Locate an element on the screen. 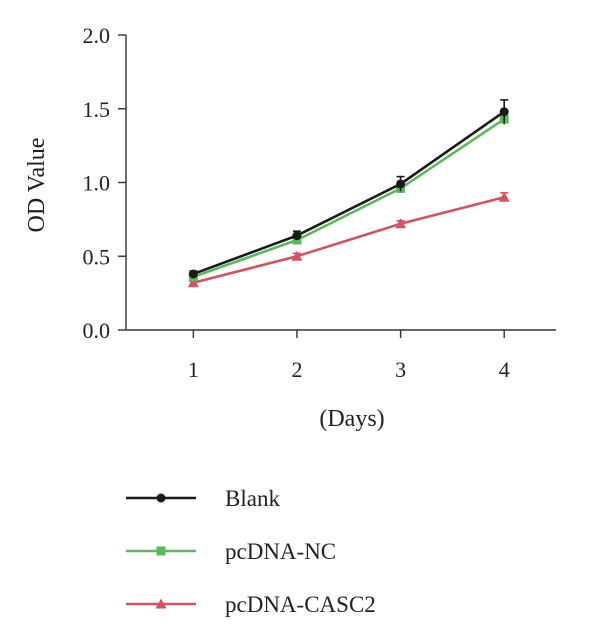 This screenshot has height=643, width=600. series-pcdna-casc2 is located at coordinates (348, 239).